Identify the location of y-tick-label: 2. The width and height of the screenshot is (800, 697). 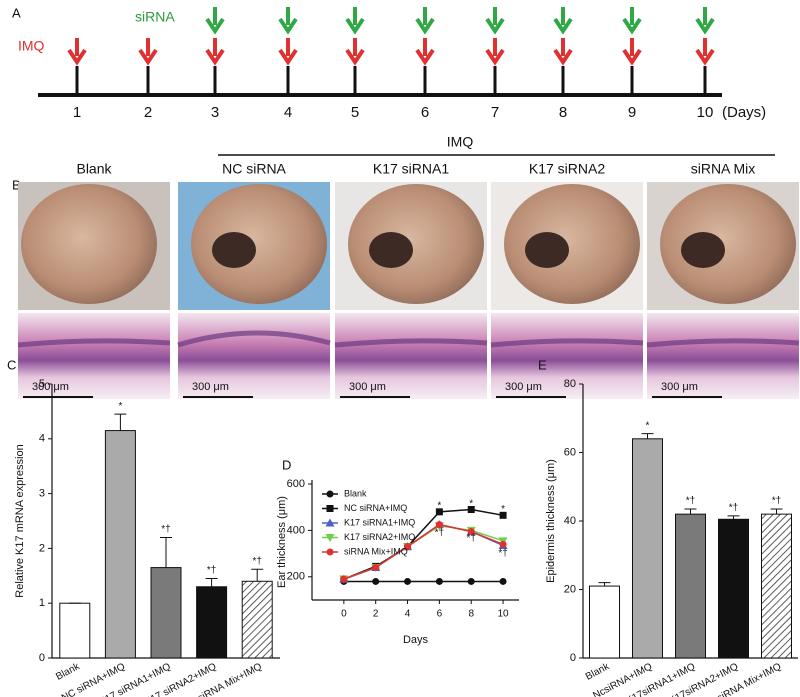
(42, 548).